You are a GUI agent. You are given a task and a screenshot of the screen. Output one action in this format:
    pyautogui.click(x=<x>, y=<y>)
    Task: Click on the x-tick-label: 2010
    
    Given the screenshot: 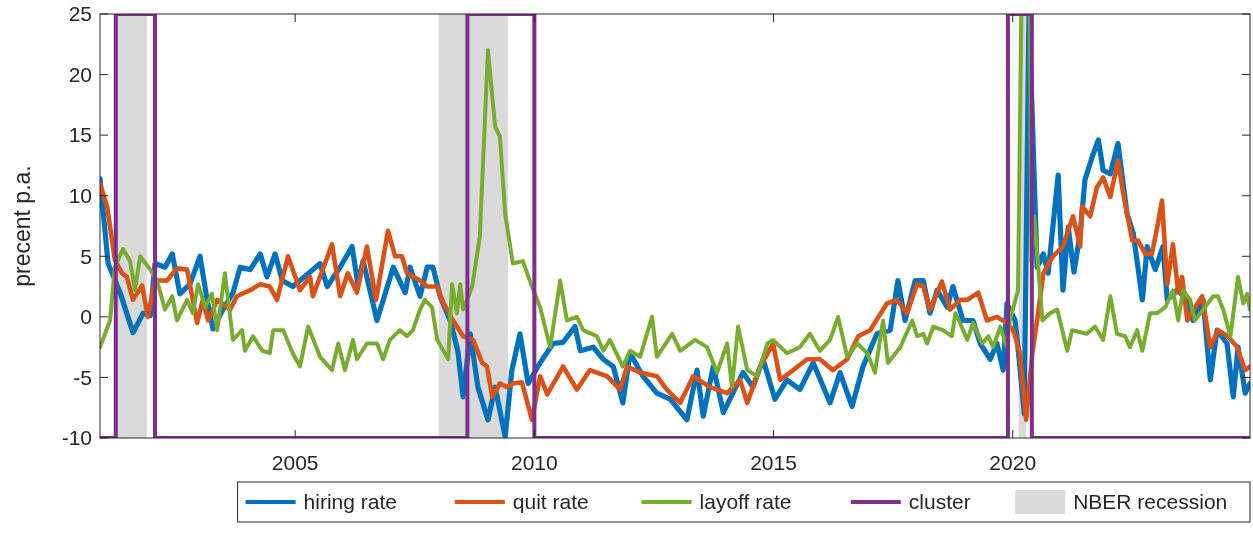 What is the action you would take?
    pyautogui.click(x=534, y=462)
    